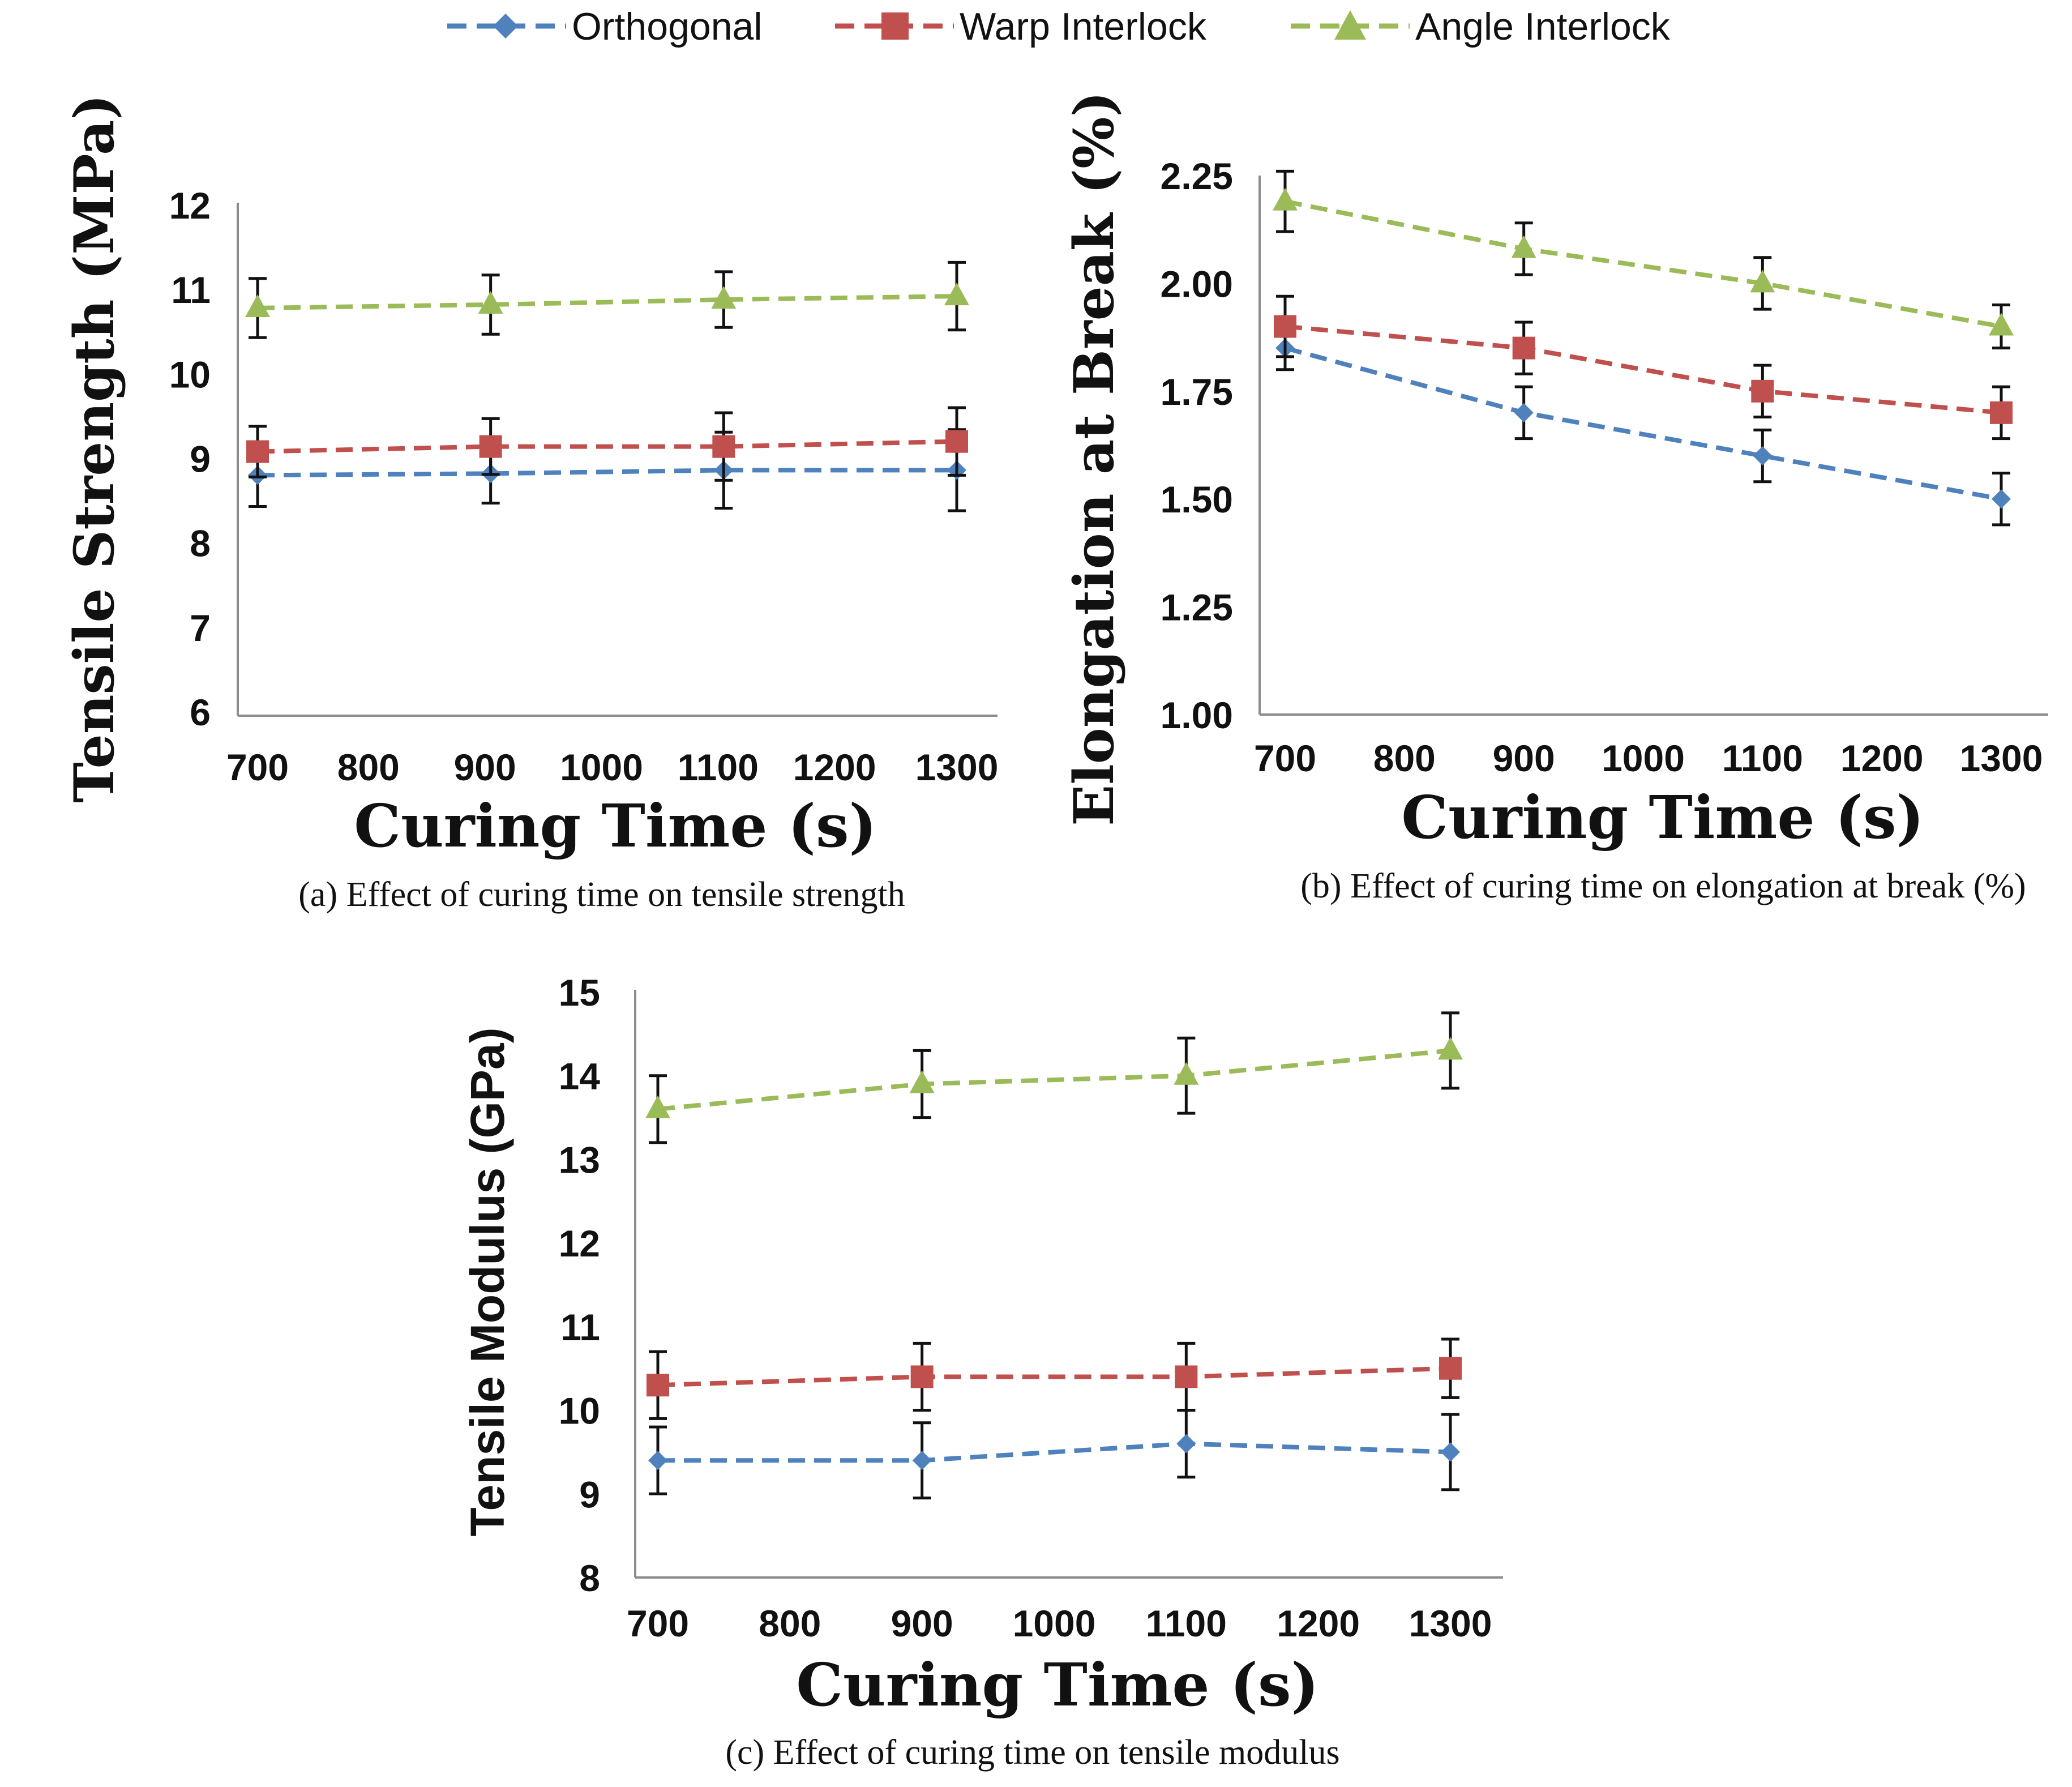 The width and height of the screenshot is (2072, 1787). Describe the element at coordinates (1543, 26) in the screenshot. I see `legend-label-angle-interlock: Angle Interlock` at that location.